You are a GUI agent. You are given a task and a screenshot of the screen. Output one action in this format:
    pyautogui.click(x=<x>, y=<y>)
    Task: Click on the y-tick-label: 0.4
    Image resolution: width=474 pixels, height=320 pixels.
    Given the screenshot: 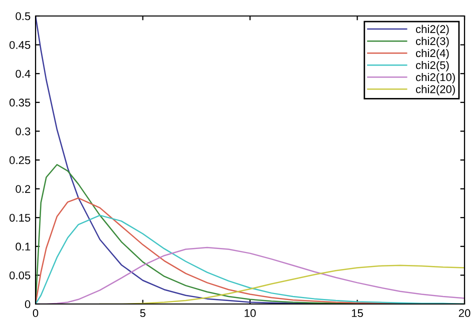 What is the action you would take?
    pyautogui.click(x=23, y=74)
    